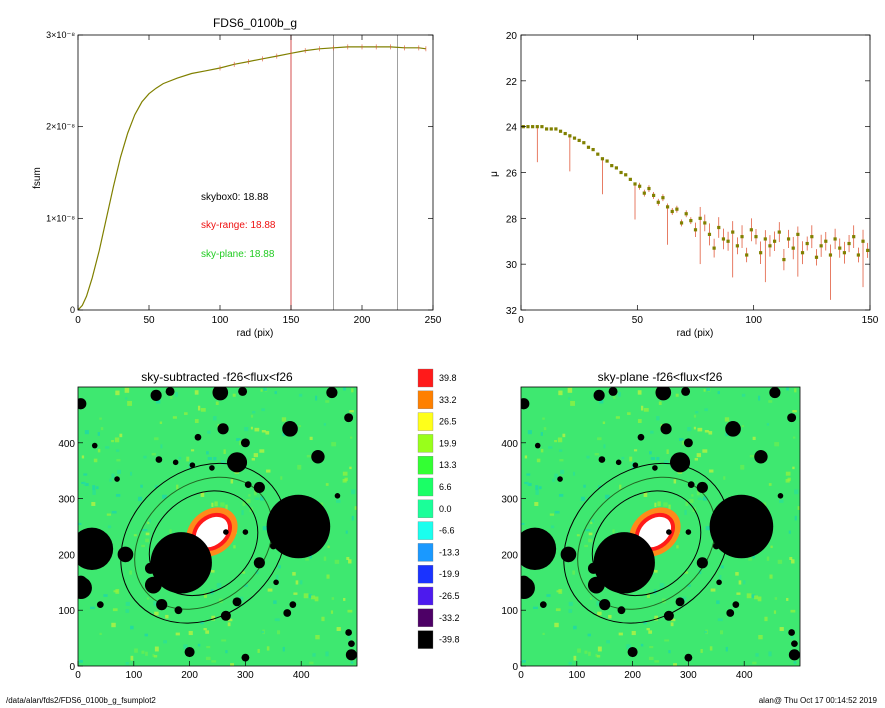  Describe the element at coordinates (37, 178) in the screenshot. I see `y-axis-label: fsum` at that location.